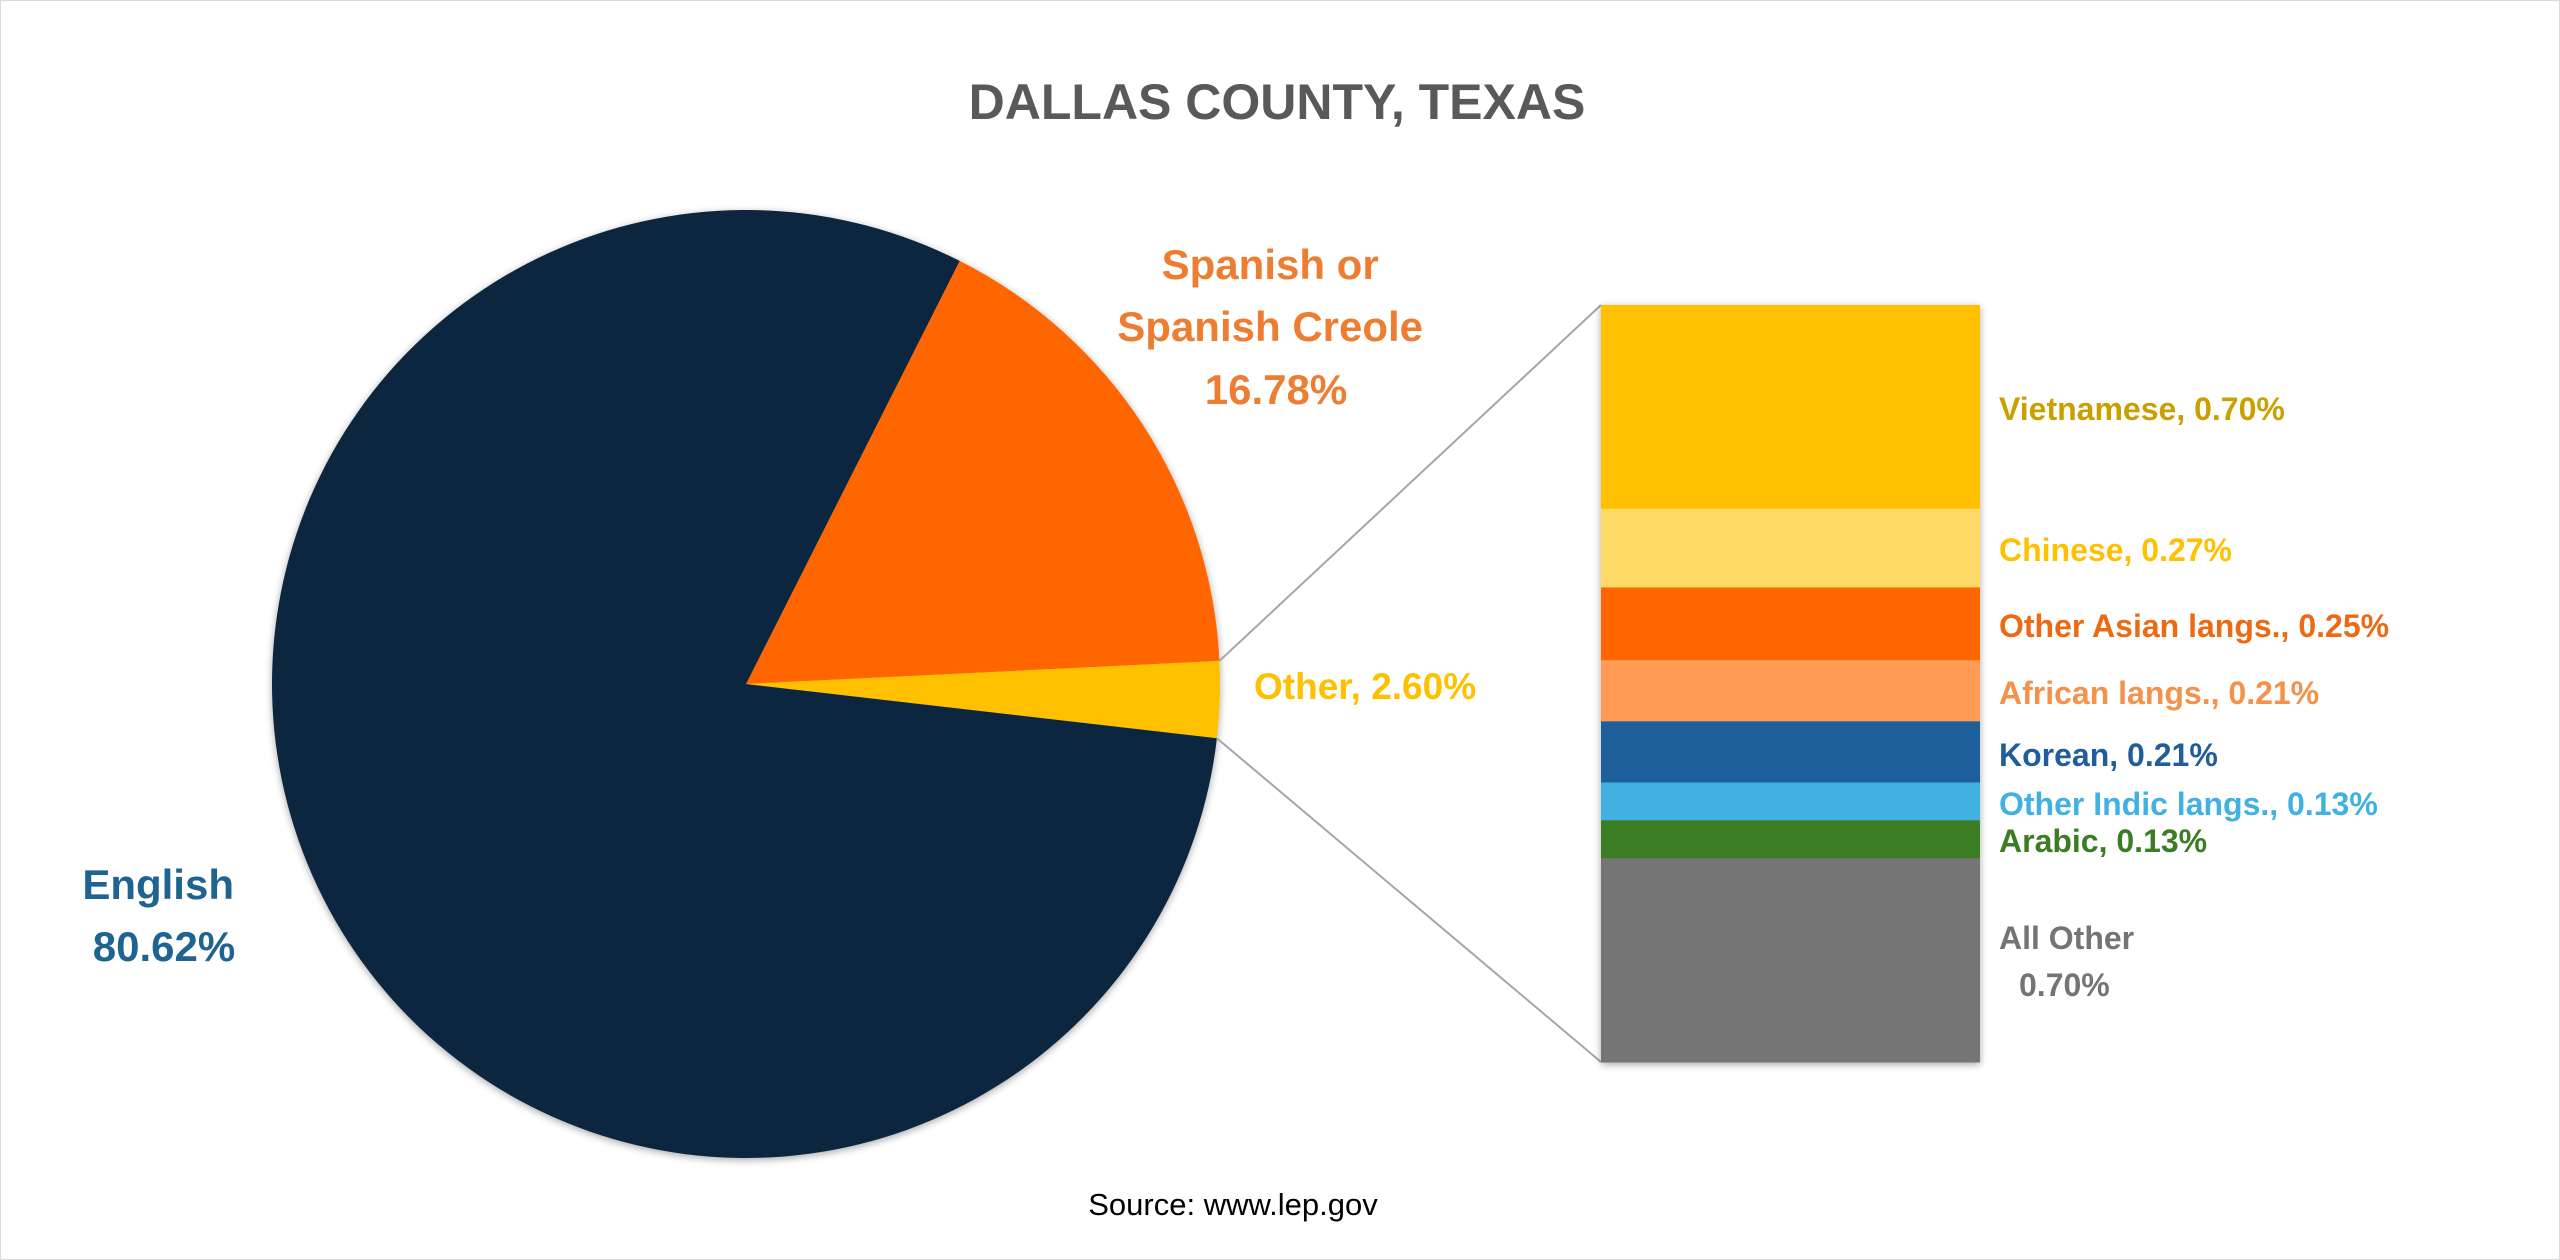 This screenshot has height=1260, width=2560. Describe the element at coordinates (2142, 409) in the screenshot. I see `vietnamese-label: Vietnamese, 0.70%` at that location.